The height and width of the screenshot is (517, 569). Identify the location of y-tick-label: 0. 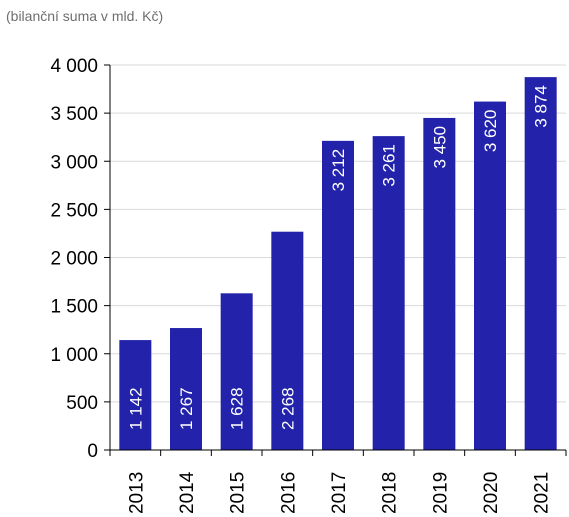
(92, 451).